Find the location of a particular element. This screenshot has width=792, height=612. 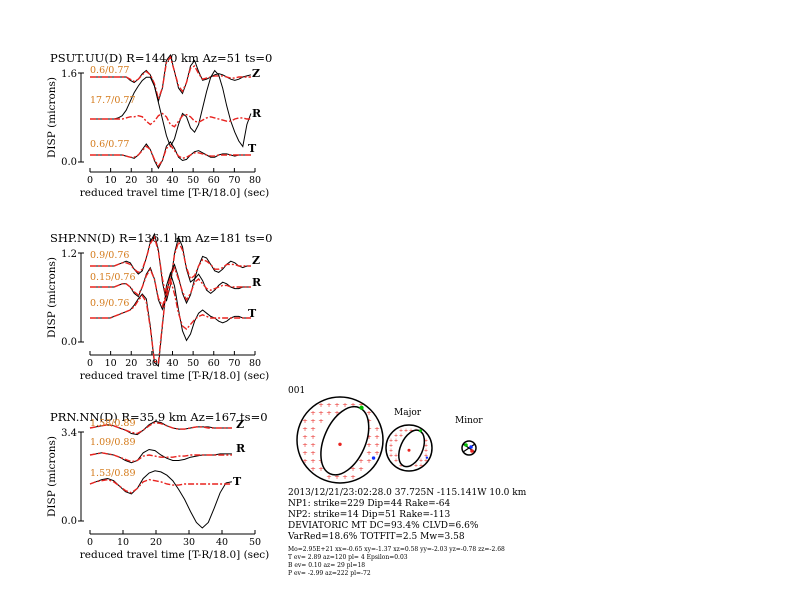

x-tick-label: 80 is located at coordinates (255, 180).